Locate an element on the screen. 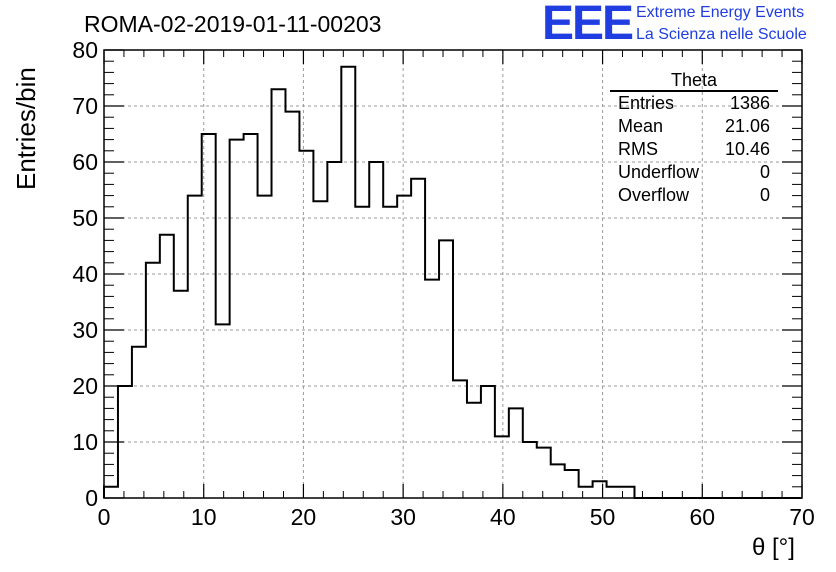 The width and height of the screenshot is (836, 572). x-tick-label: 40 is located at coordinates (503, 517).